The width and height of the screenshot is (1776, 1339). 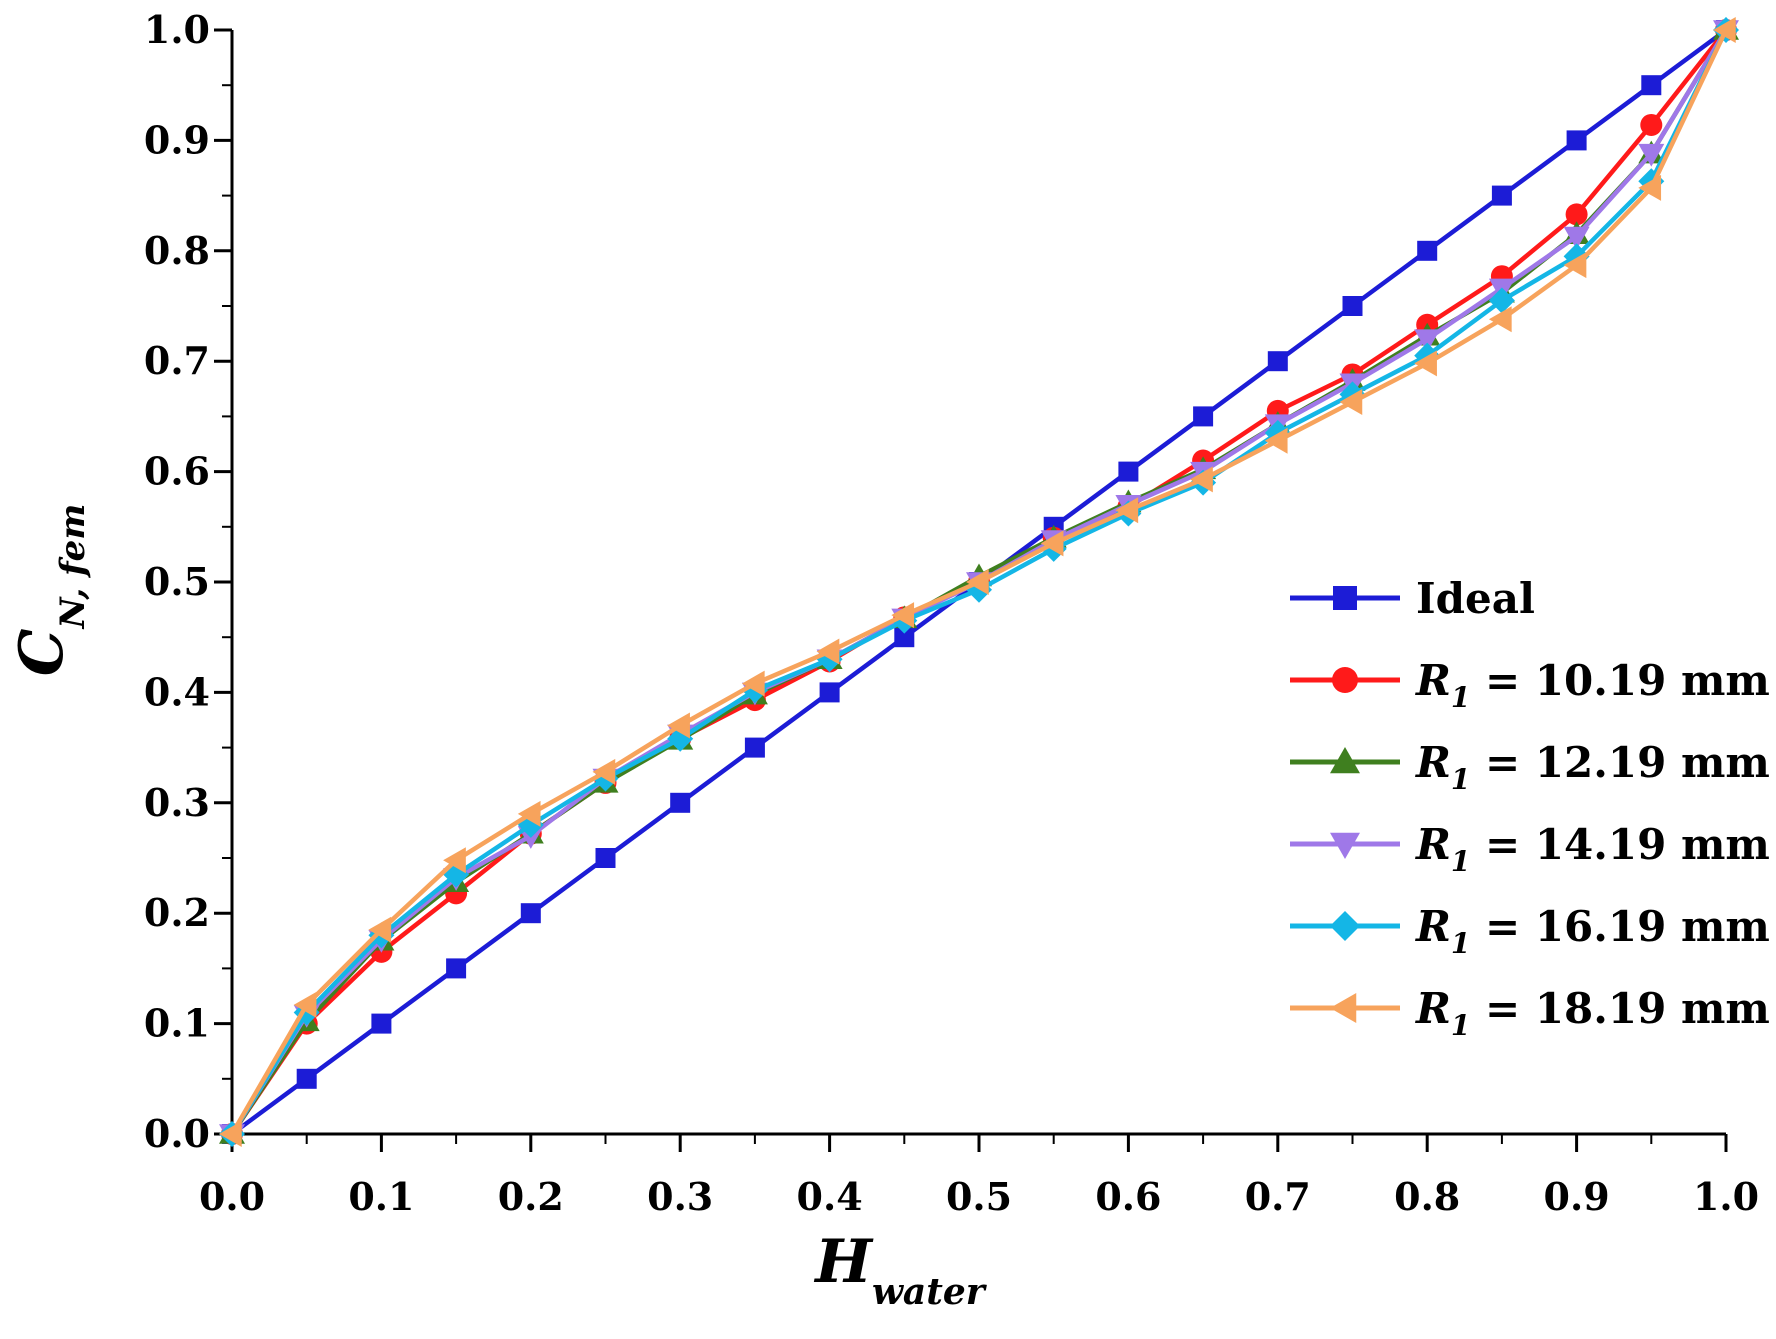 What do you see at coordinates (232, 1196) in the screenshot?
I see `x-tick-label: 0.0` at bounding box center [232, 1196].